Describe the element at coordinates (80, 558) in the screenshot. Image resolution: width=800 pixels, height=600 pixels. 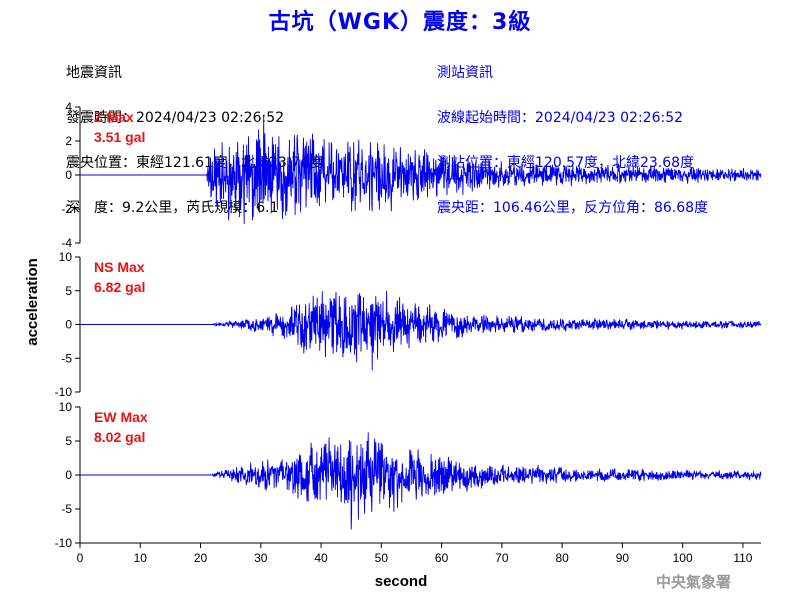
I see `x-tick-label: 0` at that location.